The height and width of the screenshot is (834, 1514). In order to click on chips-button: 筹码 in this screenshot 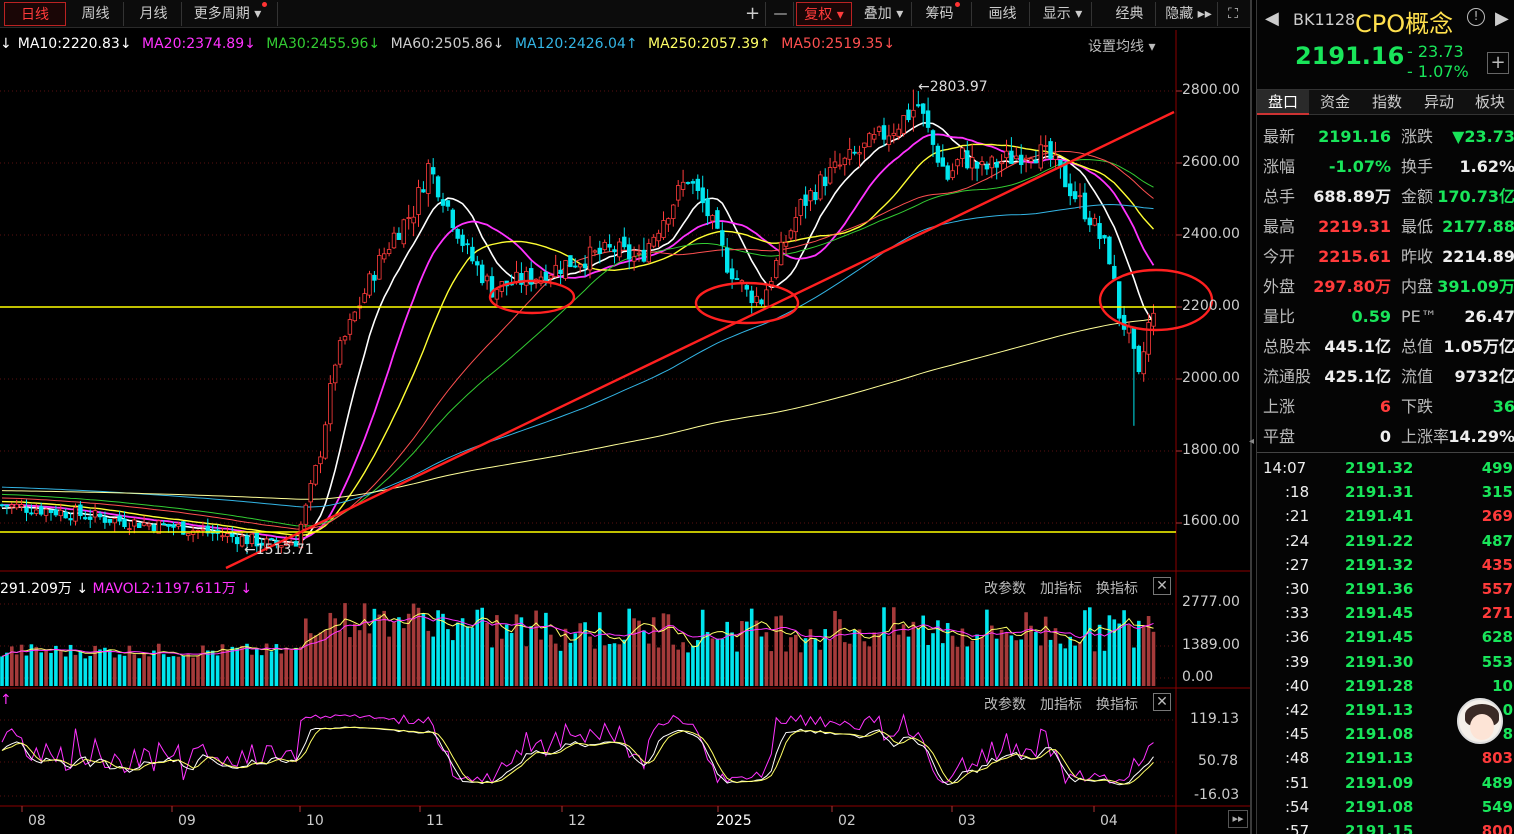, I will do `click(943, 14)`.